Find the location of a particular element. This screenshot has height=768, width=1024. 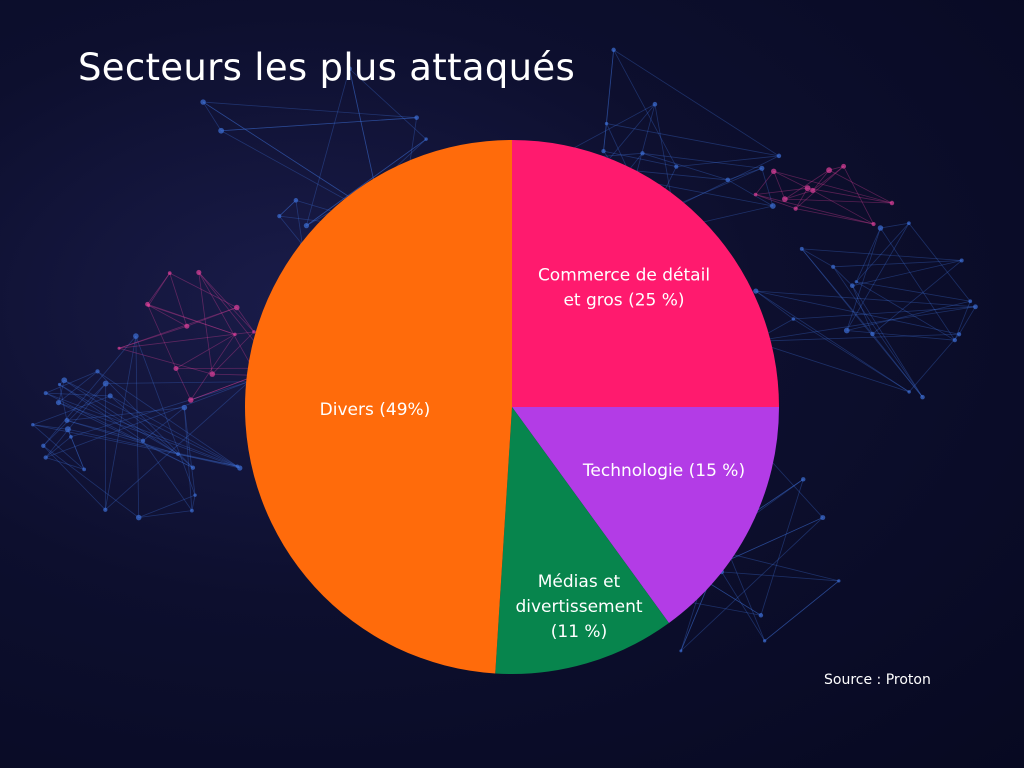

source-note: Source : Proton is located at coordinates (877, 680).